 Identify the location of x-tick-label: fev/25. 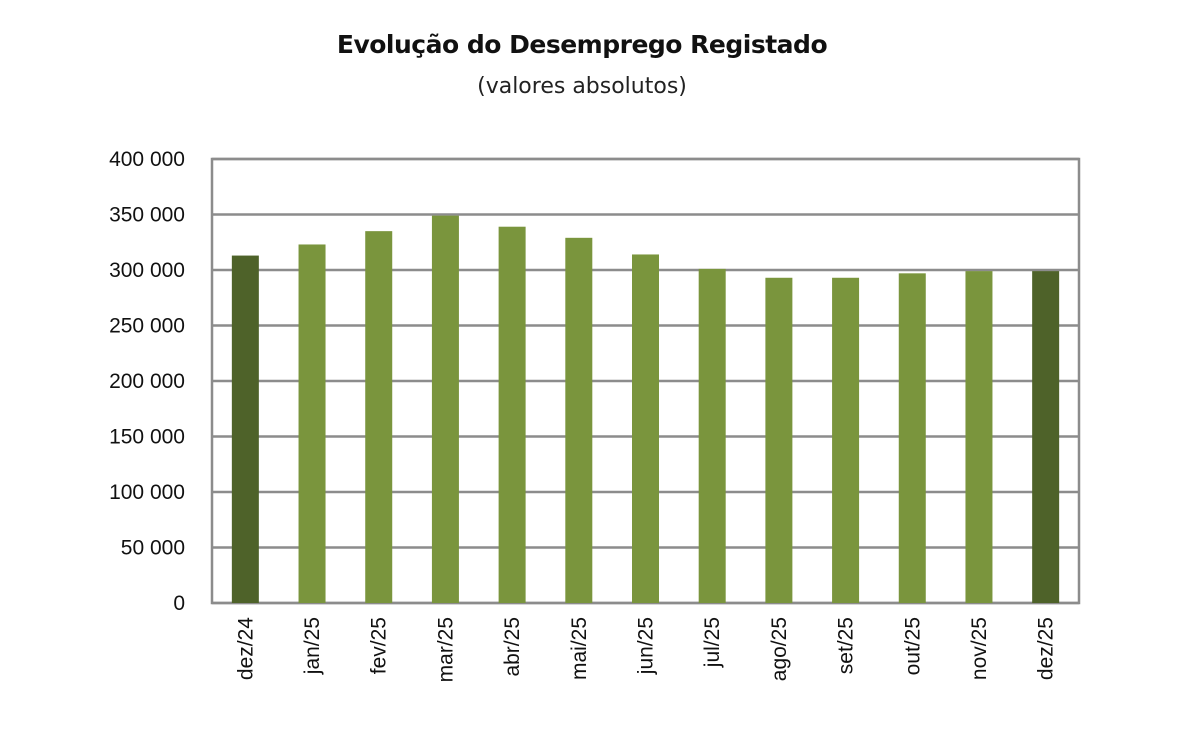
(379, 645).